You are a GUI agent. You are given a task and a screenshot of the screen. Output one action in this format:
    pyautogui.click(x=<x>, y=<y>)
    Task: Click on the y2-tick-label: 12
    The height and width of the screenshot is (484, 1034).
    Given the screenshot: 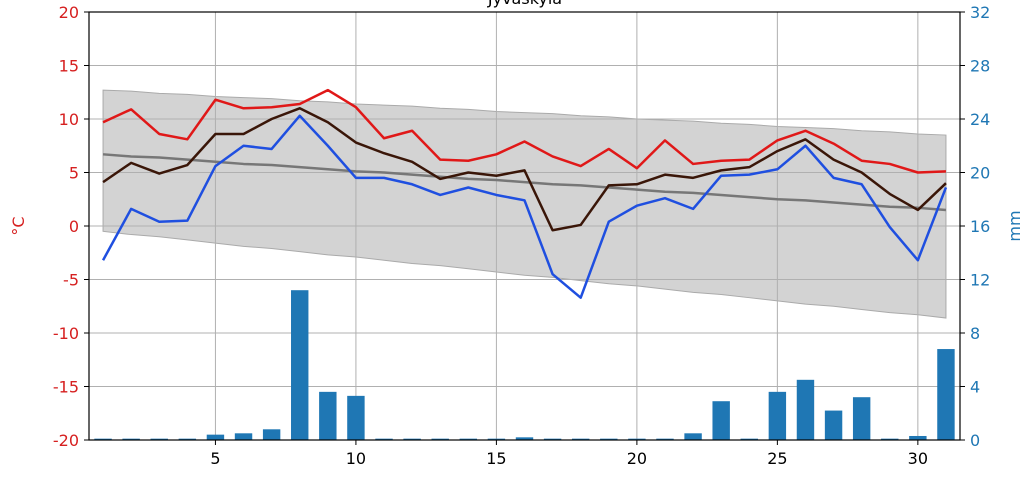 What is the action you would take?
    pyautogui.click(x=980, y=280)
    